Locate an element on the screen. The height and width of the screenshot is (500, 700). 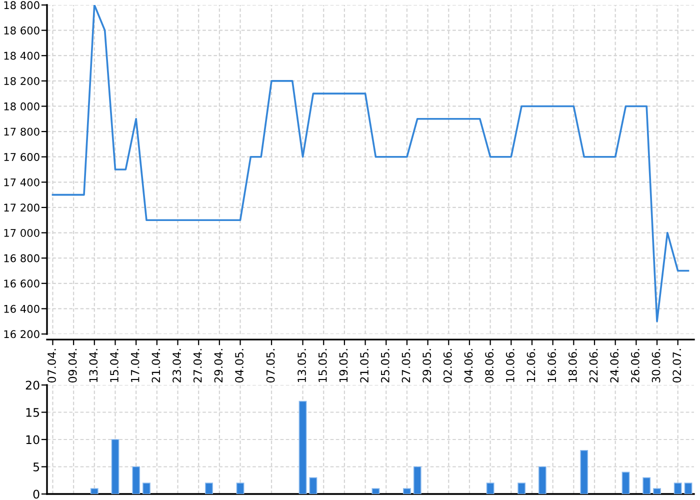
y-tick-label: 17 400 is located at coordinates (22, 182).